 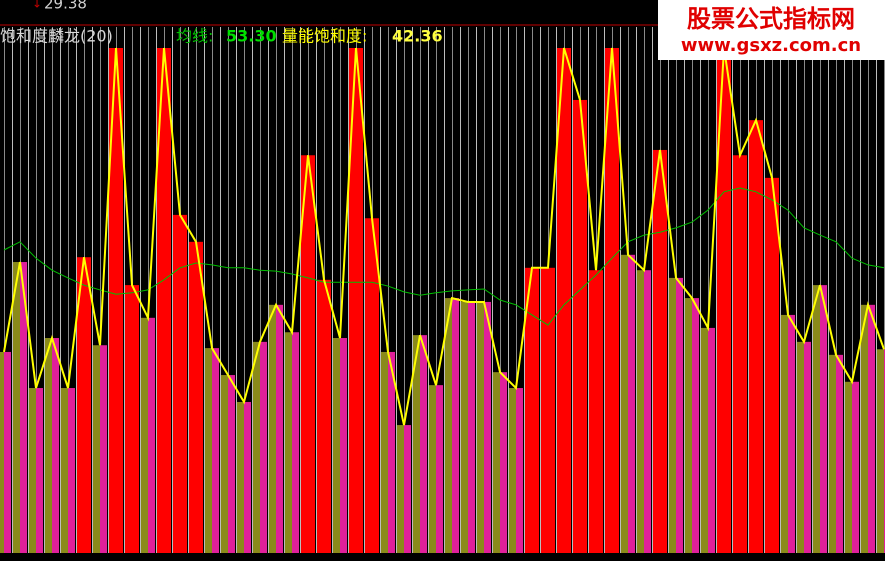 What do you see at coordinates (65, 6) in the screenshot?
I see `top-value: 29.38` at bounding box center [65, 6].